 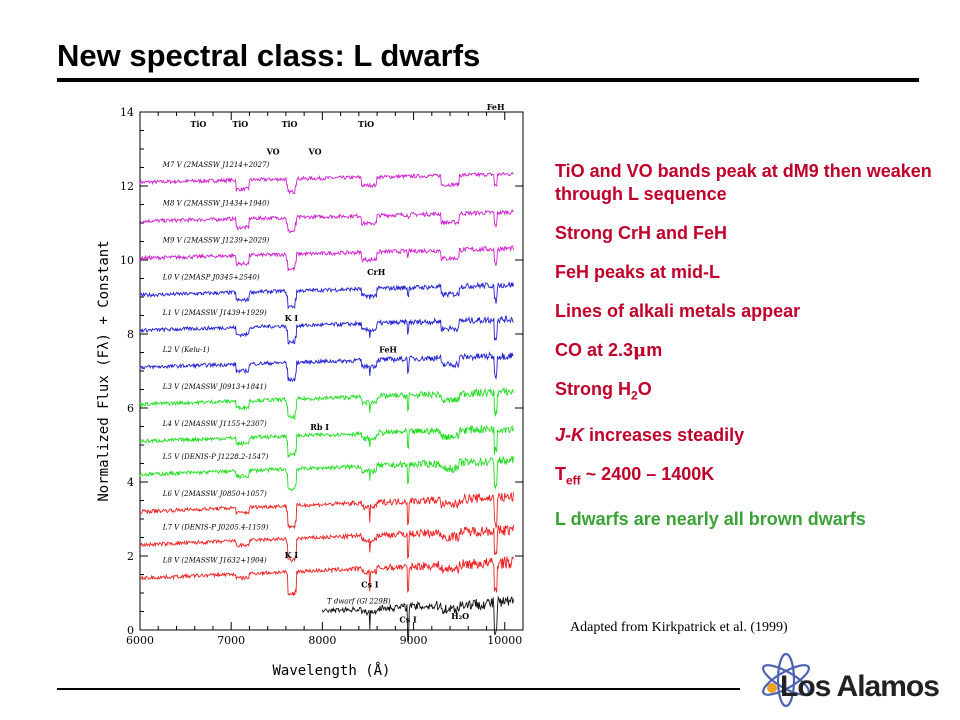 What do you see at coordinates (414, 640) in the screenshot?
I see `x-tick-label: 9000` at bounding box center [414, 640].